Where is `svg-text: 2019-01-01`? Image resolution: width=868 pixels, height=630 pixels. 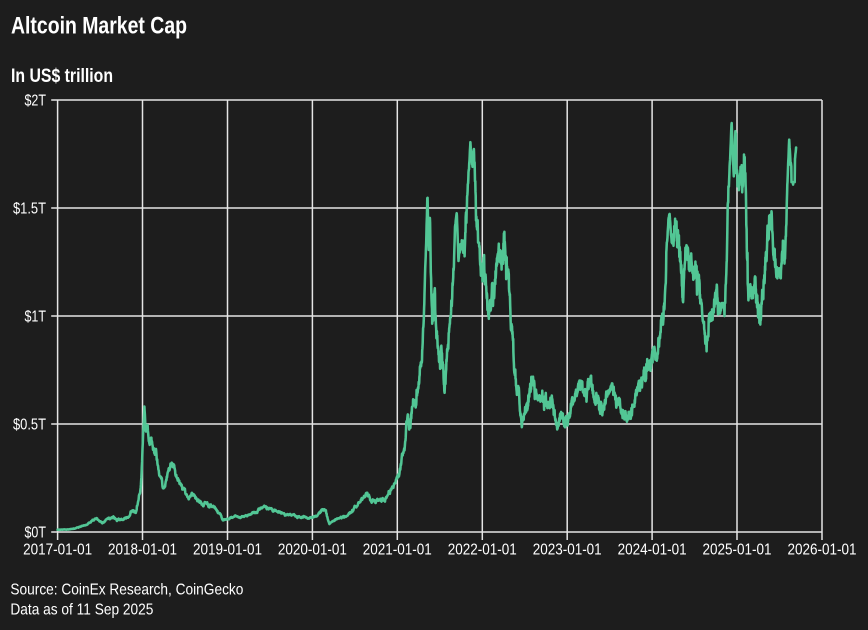 svg-text: 2019-01-01 is located at coordinates (227, 550).